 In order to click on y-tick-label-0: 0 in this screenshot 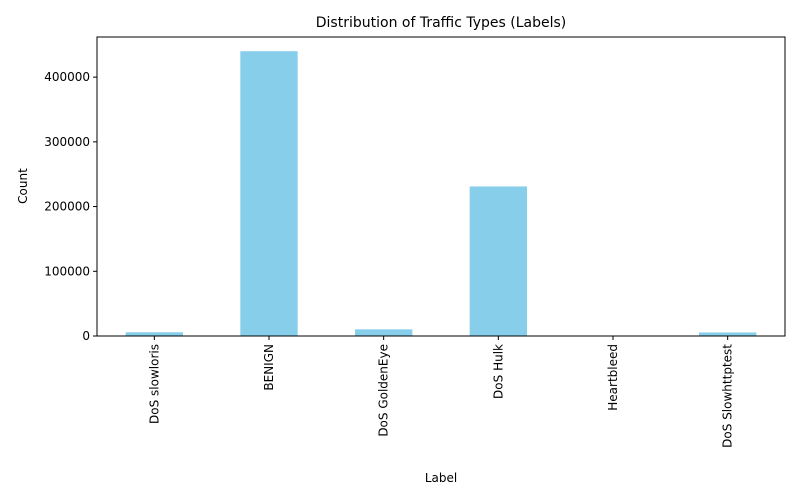, I will do `click(86, 336)`.